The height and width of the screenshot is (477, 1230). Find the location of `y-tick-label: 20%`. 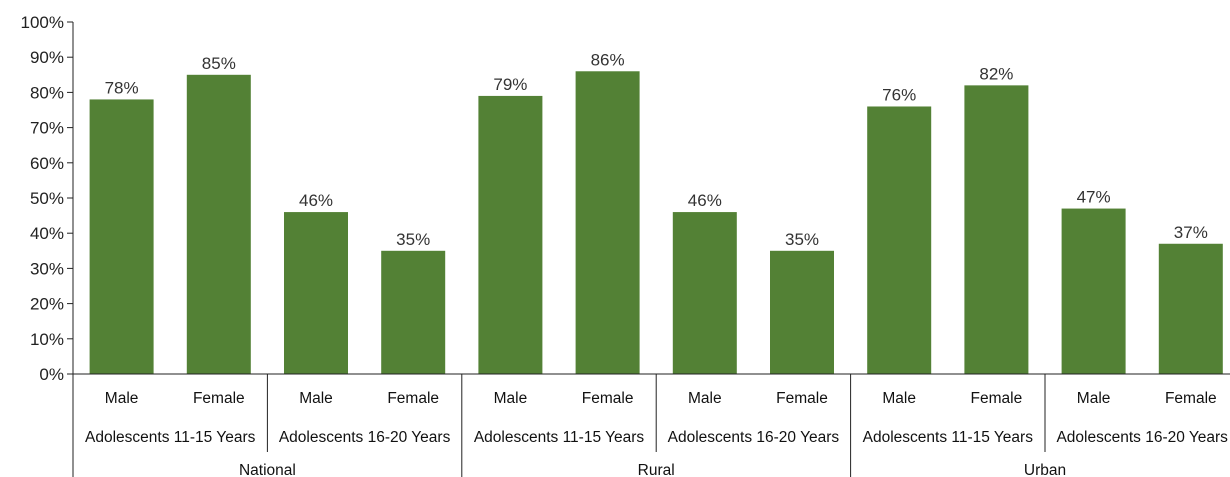

y-tick-label: 20% is located at coordinates (47, 304).